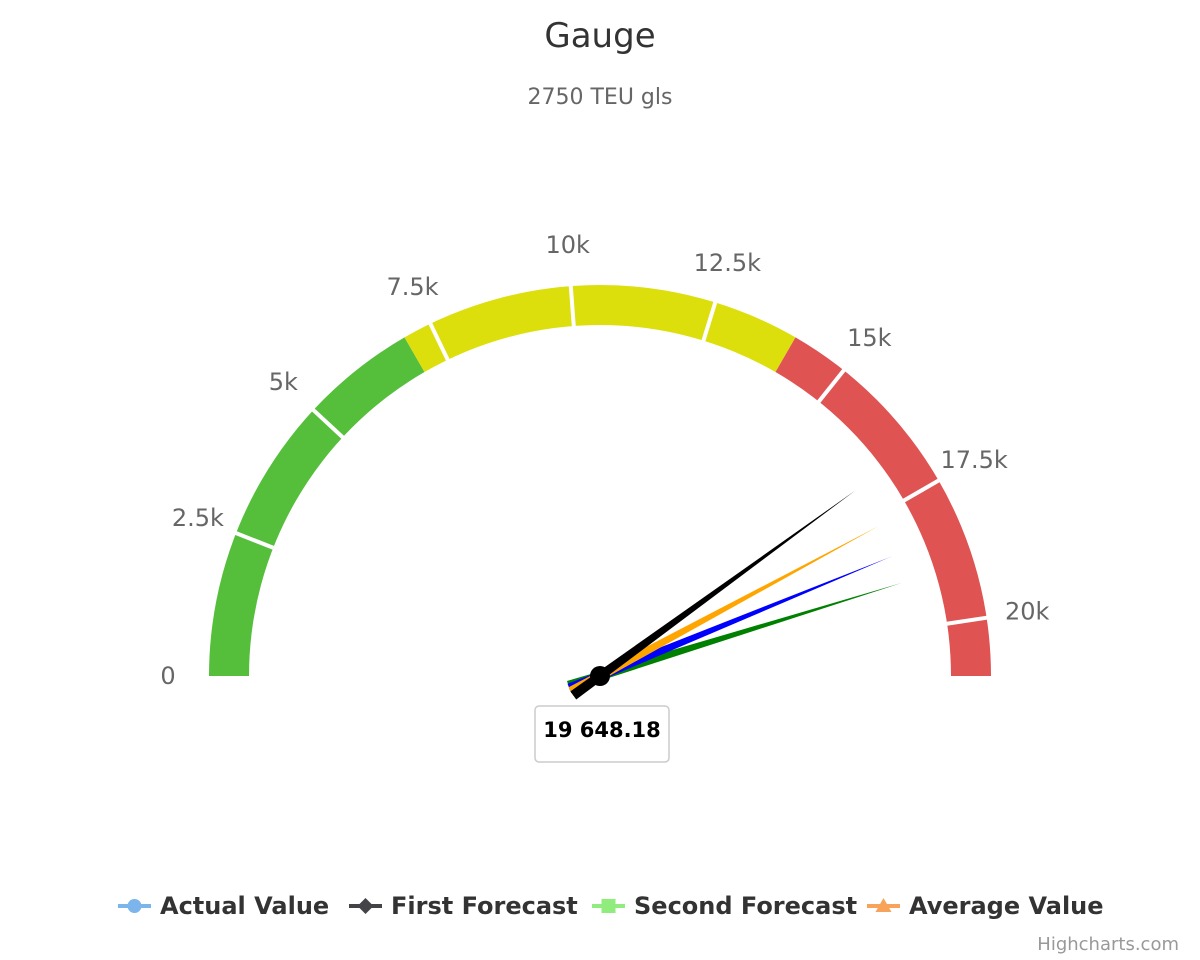 The height and width of the screenshot is (960, 1200). I want to click on gauge-tick-label: 12.5k, so click(727, 263).